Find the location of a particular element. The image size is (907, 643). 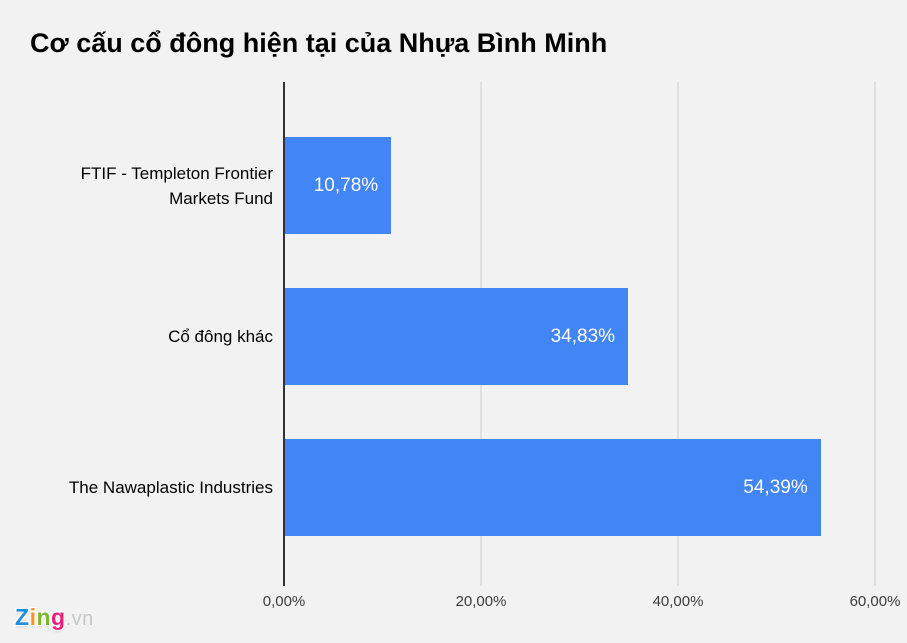

category-label-nawaplastic: The Nawaplastic Industries is located at coordinates (170, 487).